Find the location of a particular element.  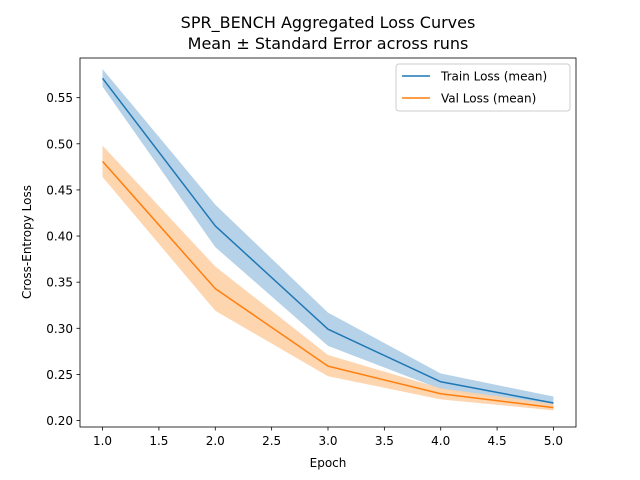

x-tick-label: 1.5 is located at coordinates (158, 441).